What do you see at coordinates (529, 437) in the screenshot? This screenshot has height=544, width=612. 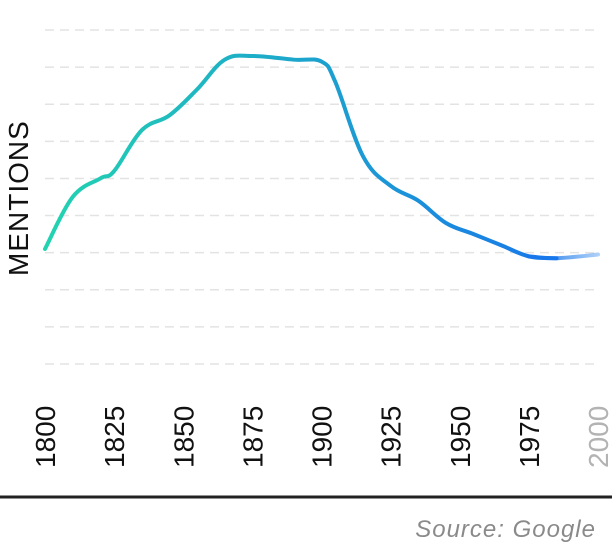 I see `x-tick-label: 1975` at bounding box center [529, 437].